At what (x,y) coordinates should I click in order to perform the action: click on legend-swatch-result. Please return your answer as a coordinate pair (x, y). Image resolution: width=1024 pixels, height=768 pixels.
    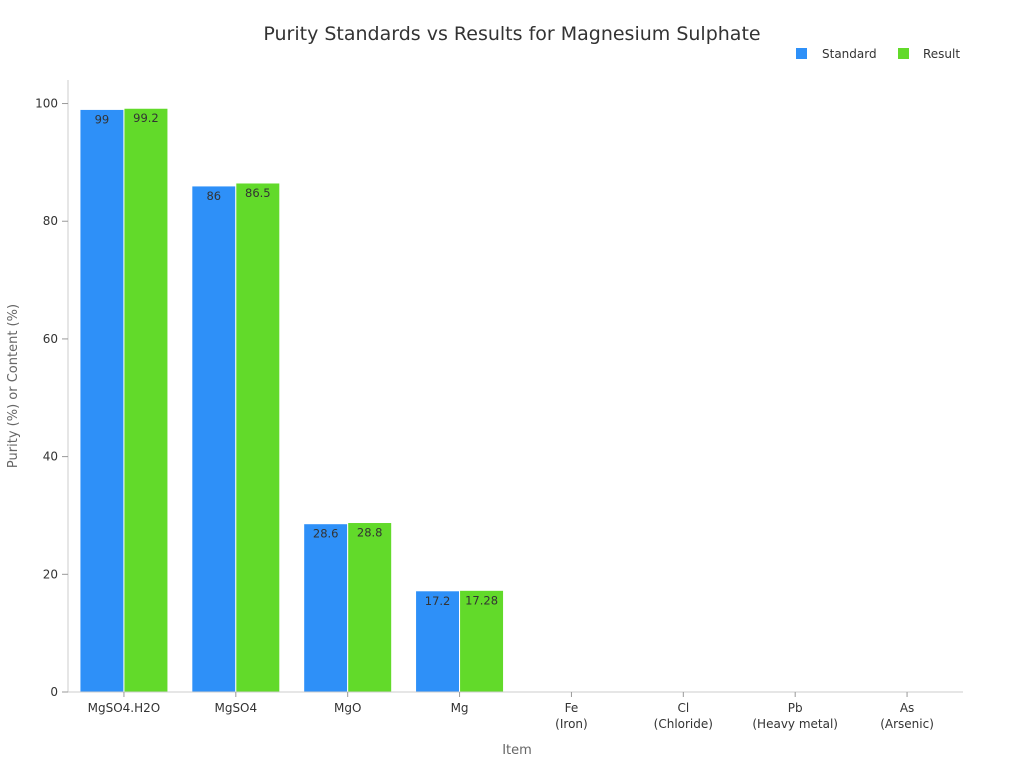
    Looking at the image, I should click on (903, 53).